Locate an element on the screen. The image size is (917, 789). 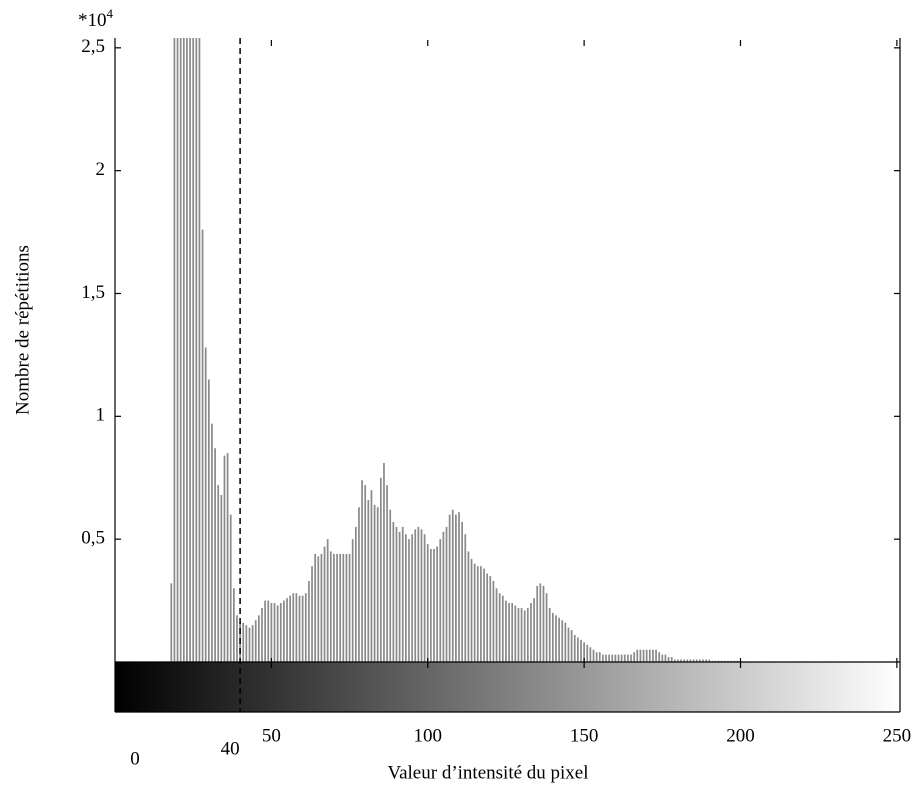
x-axis-title: Valeur d’intensité du pixel is located at coordinates (487, 772).